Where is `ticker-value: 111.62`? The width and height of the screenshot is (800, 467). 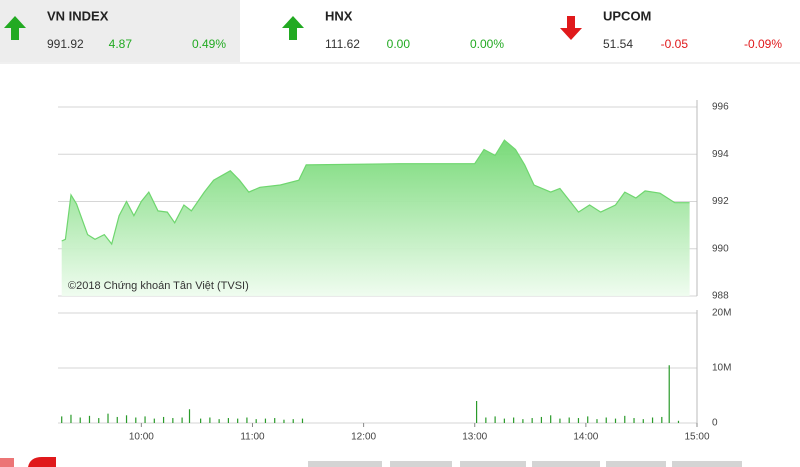
ticker-value: 111.62 is located at coordinates (342, 44).